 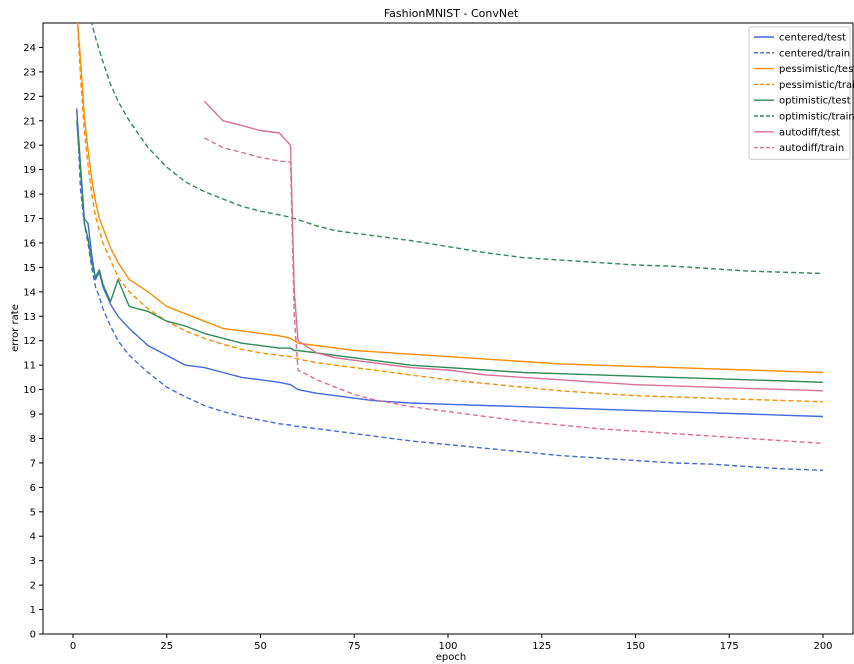 What do you see at coordinates (33, 439) in the screenshot?
I see `y-tick-label: 8` at bounding box center [33, 439].